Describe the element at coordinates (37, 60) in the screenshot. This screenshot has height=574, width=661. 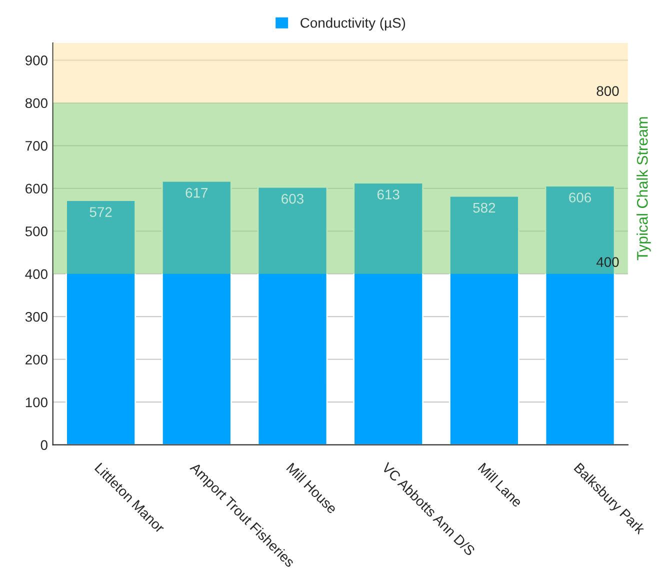
I see `y-tick-label: 900` at that location.